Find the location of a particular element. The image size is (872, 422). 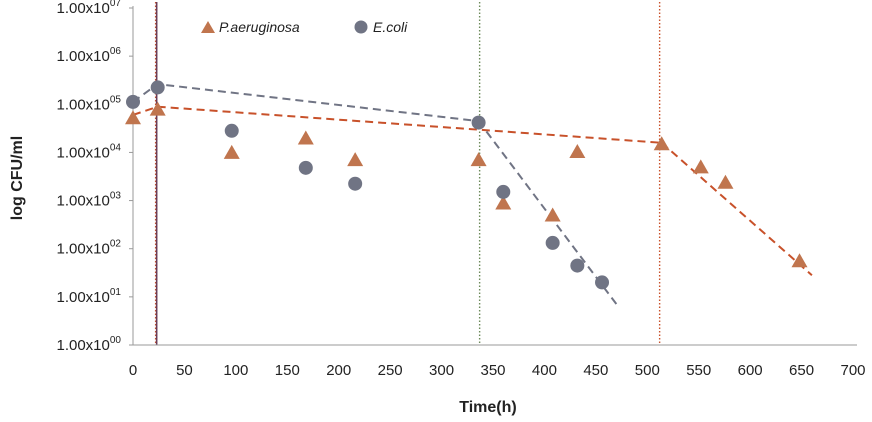

legend-label-p-aeruginosa: P.aeruginosa is located at coordinates (259, 27).